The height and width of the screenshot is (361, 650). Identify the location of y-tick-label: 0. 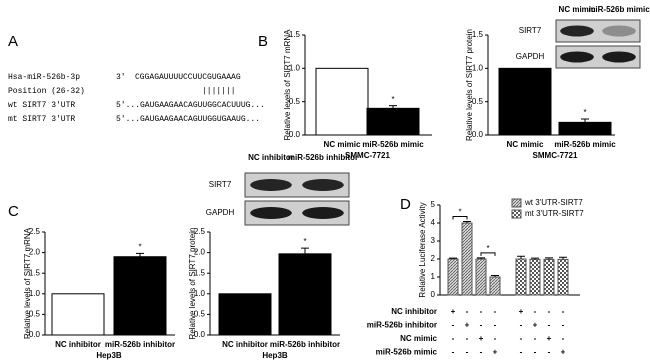
(433, 294).